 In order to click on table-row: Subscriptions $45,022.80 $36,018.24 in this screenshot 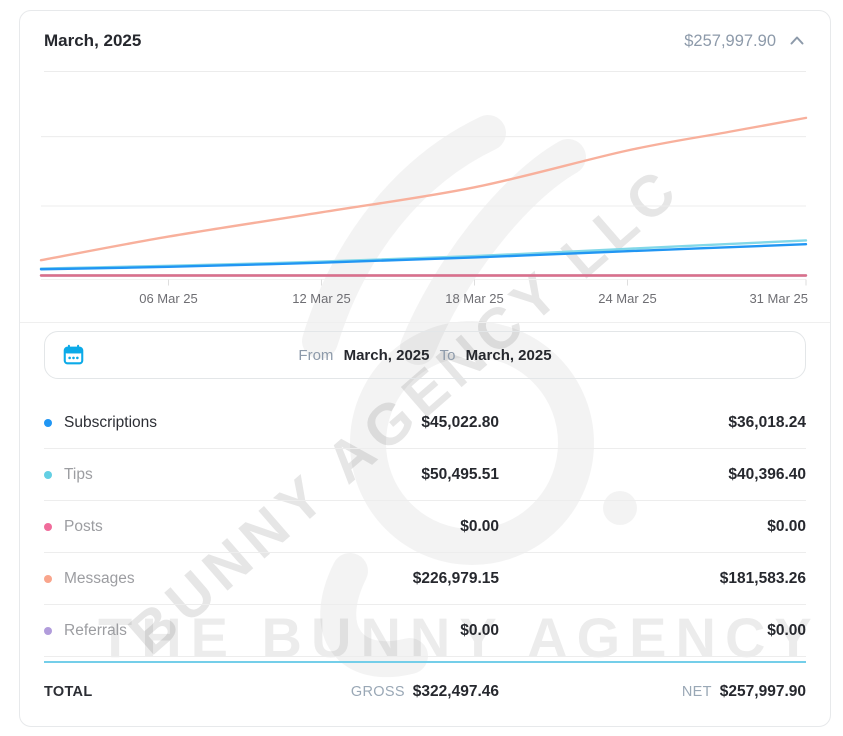, I will do `click(425, 423)`.